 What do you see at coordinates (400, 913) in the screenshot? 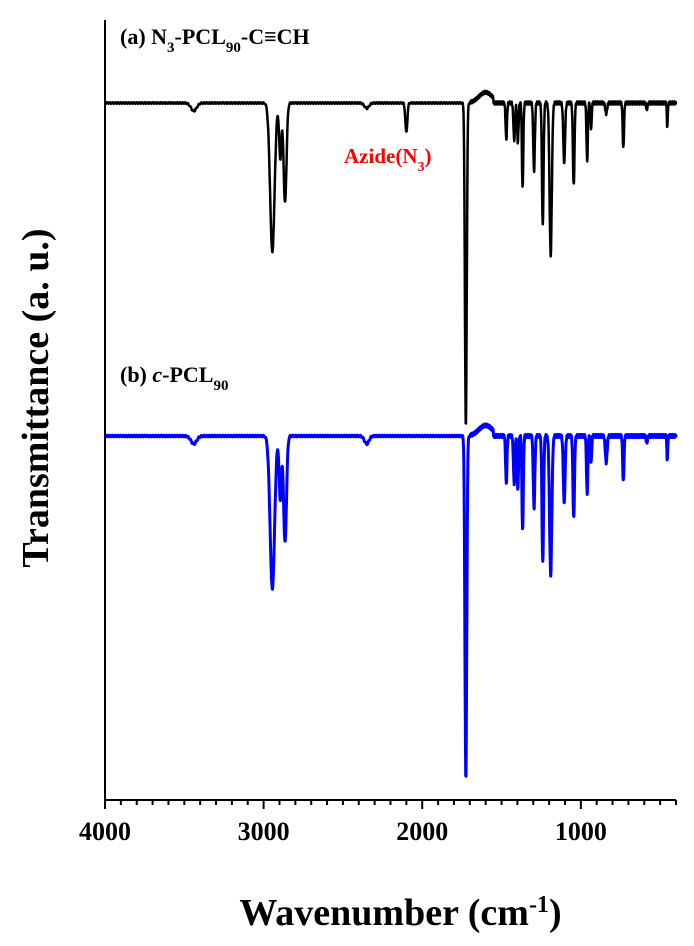
I see `x-axis-title: Wavenumber (cm-1)` at bounding box center [400, 913].